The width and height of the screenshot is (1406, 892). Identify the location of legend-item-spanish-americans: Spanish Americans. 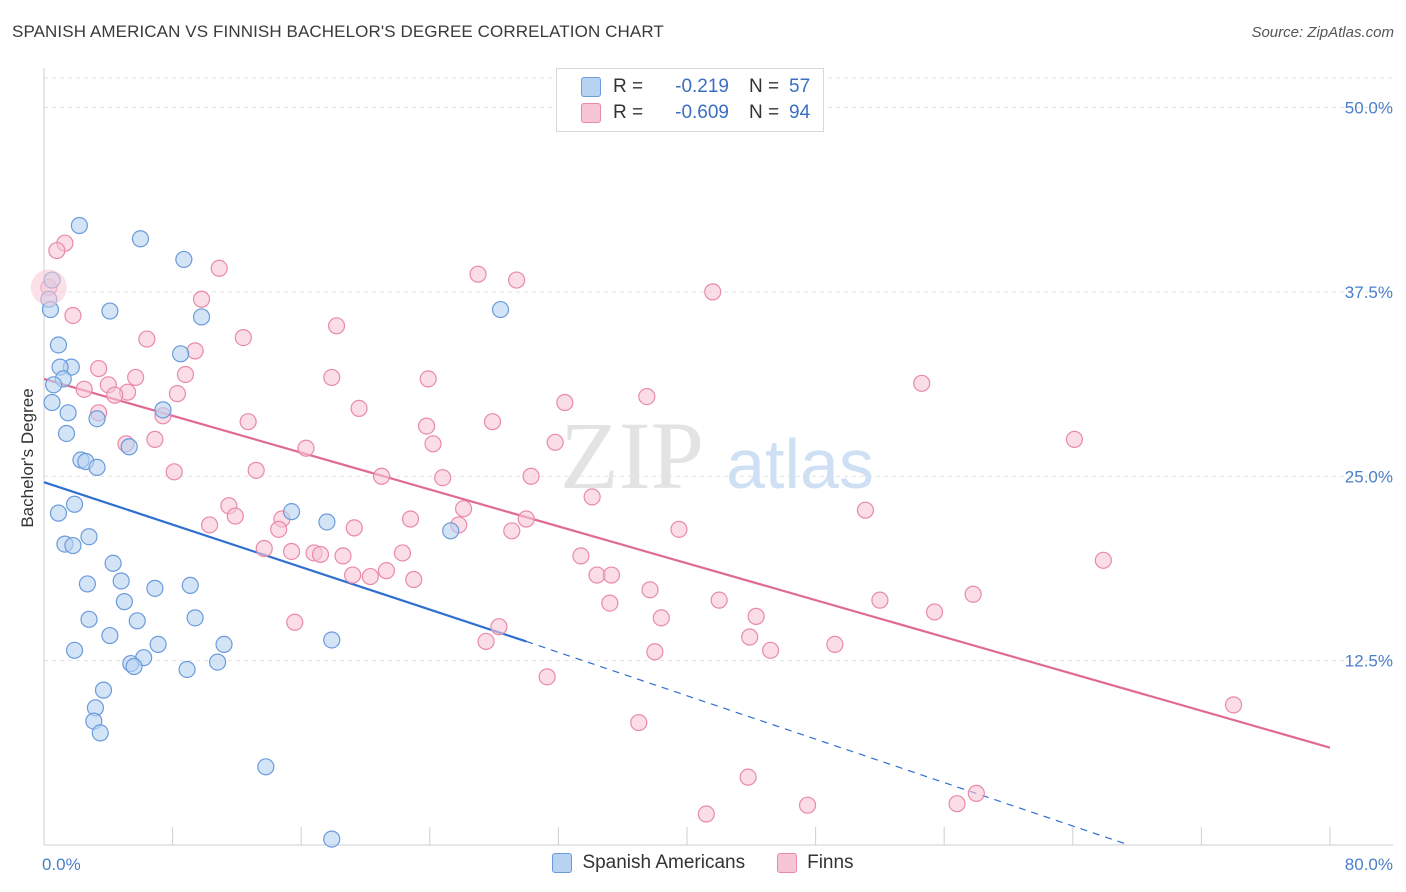
(648, 863).